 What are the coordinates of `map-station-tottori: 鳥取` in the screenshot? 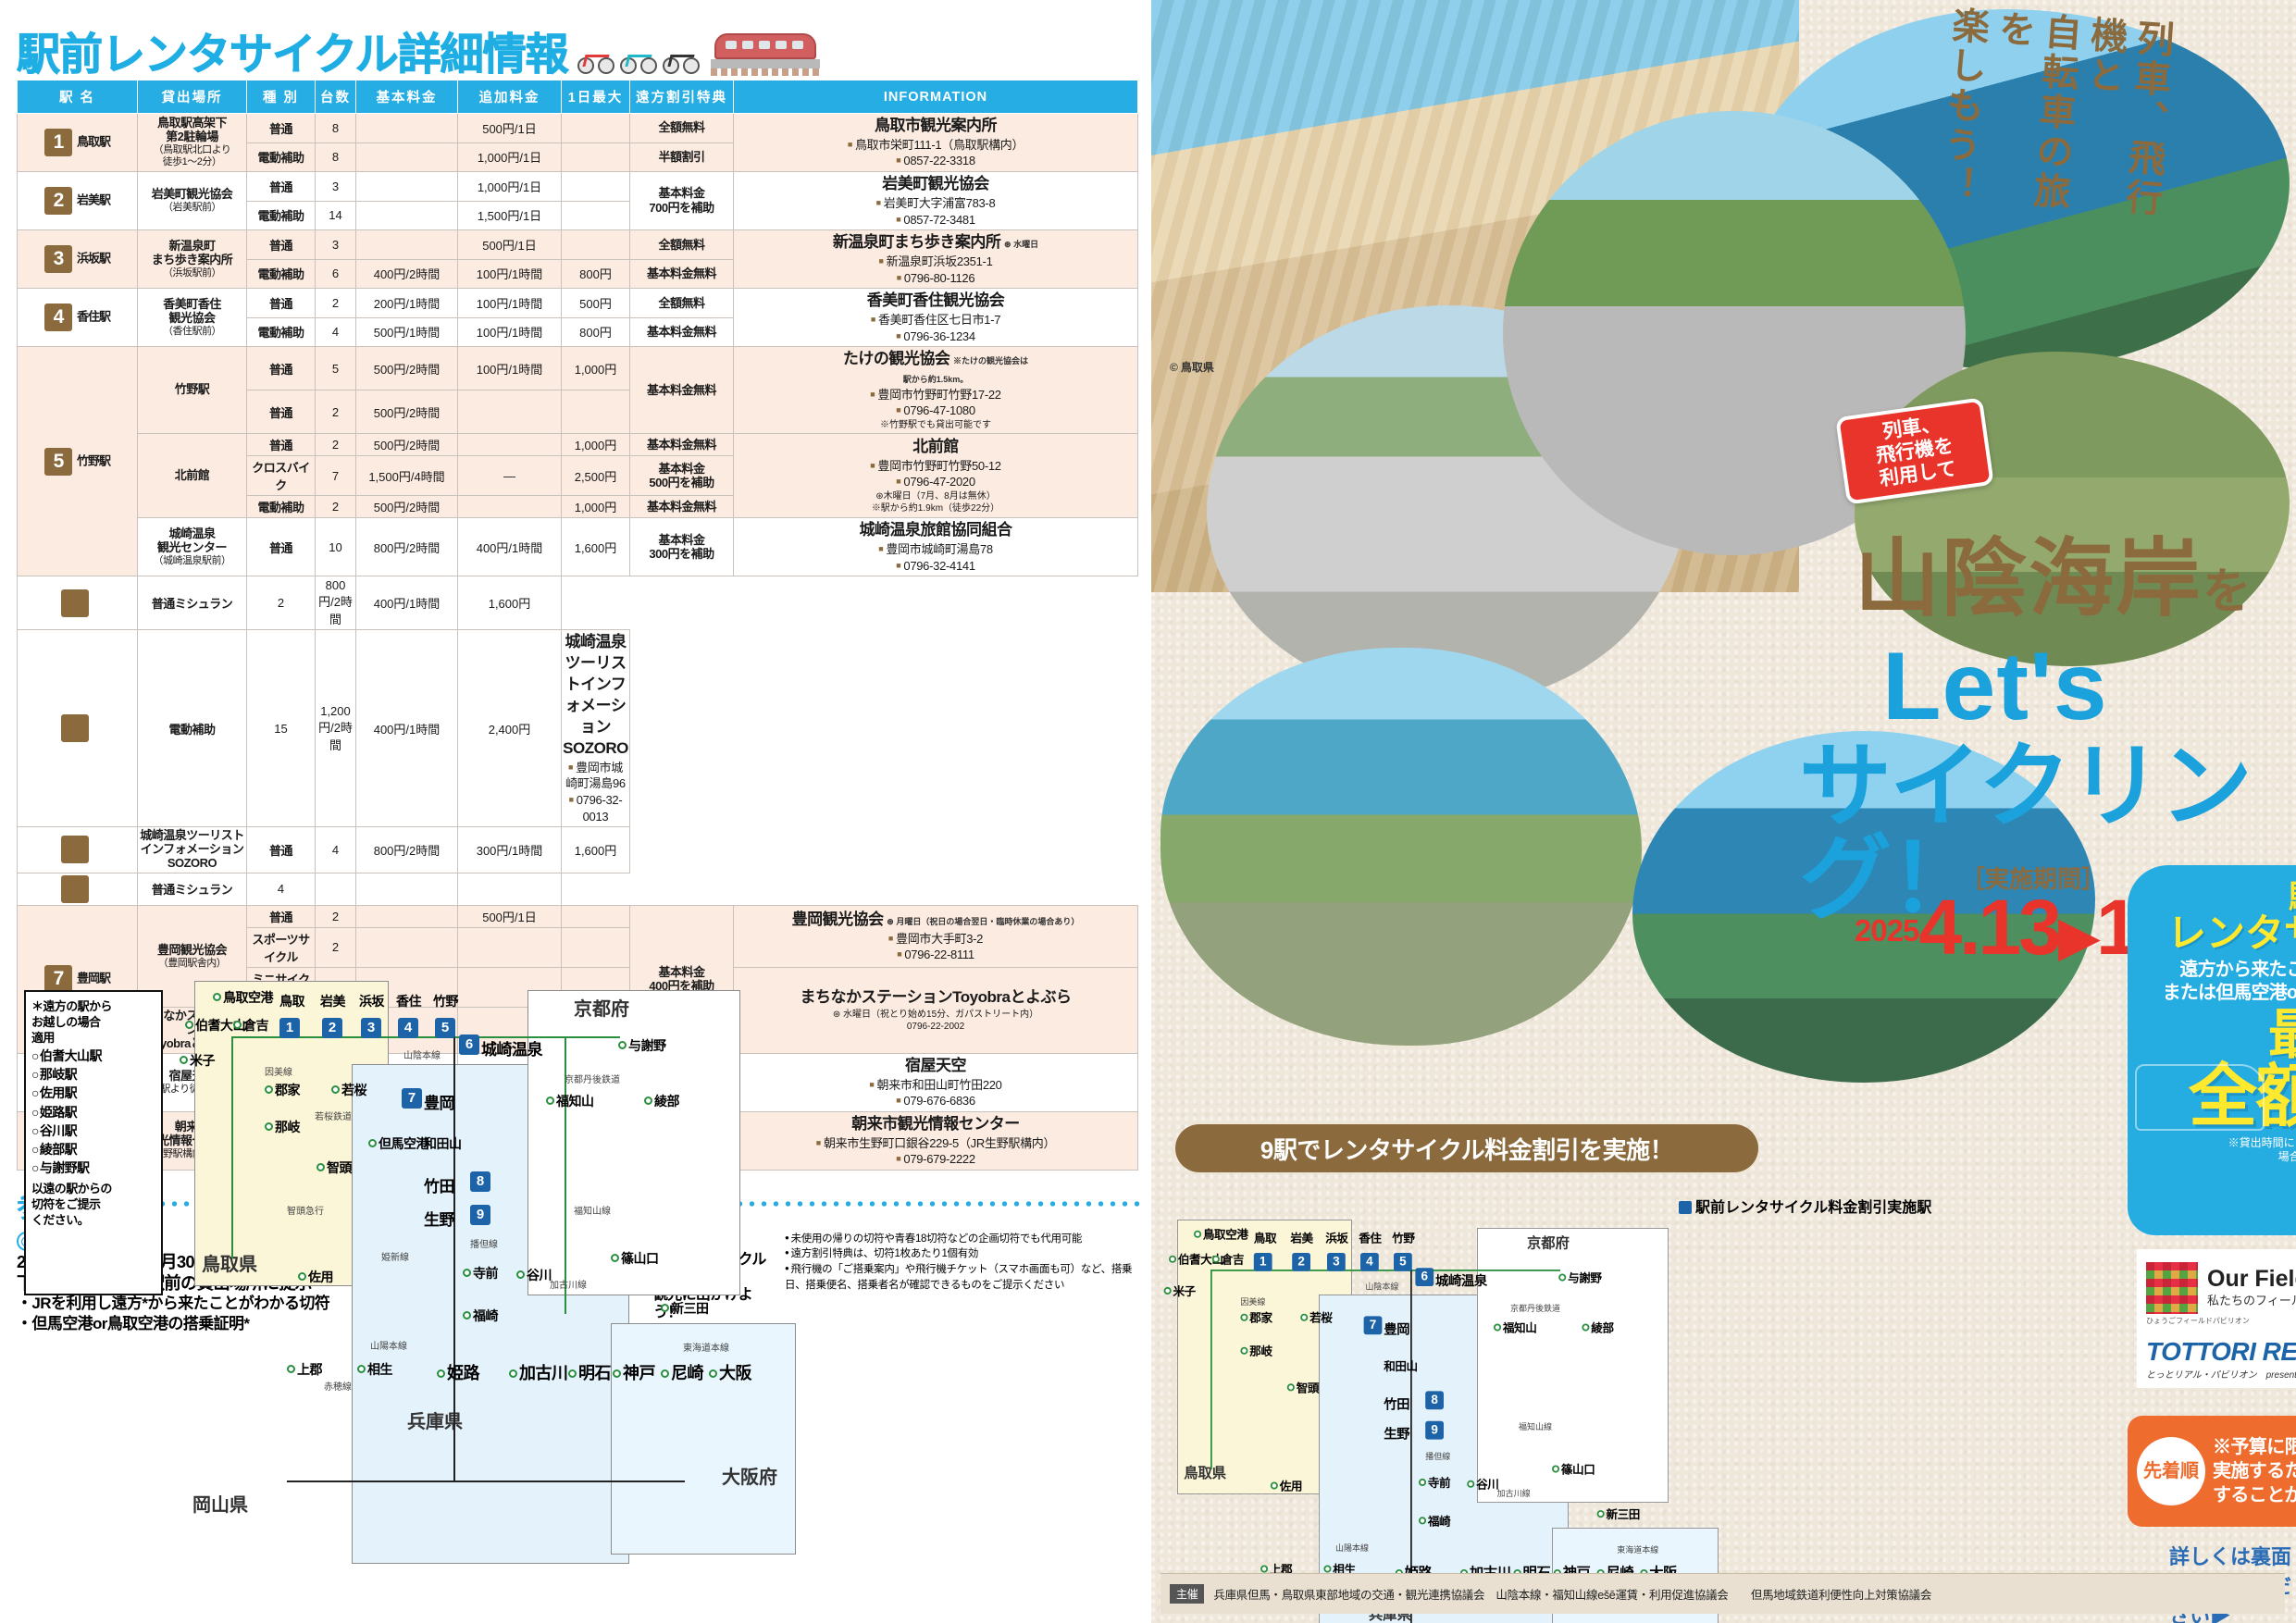 It's located at (292, 1001).